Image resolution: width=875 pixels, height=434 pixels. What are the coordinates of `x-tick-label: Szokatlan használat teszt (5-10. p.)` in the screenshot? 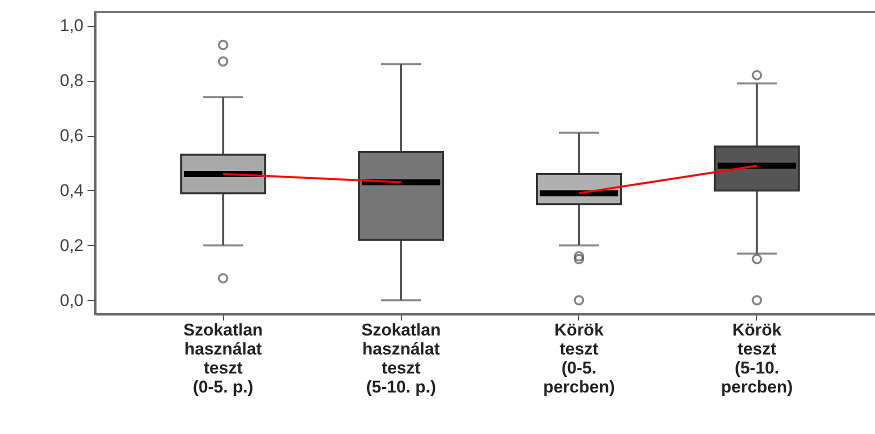 It's located at (401, 358).